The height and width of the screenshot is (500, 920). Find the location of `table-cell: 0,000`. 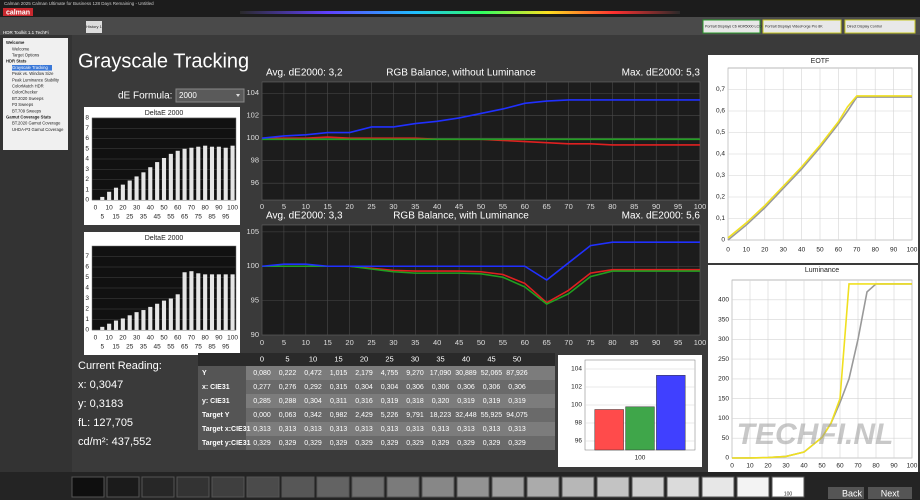

table-cell: 0,000 is located at coordinates (262, 415).